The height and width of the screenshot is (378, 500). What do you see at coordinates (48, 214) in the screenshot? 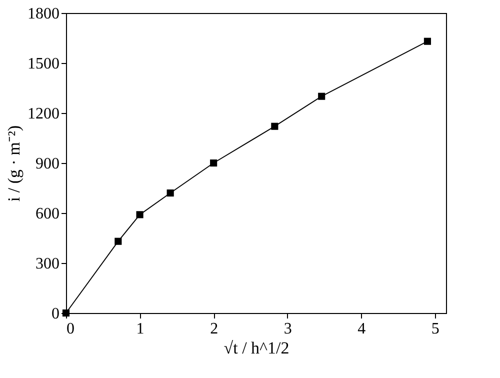
I see `y-tick-label: 600` at bounding box center [48, 214].